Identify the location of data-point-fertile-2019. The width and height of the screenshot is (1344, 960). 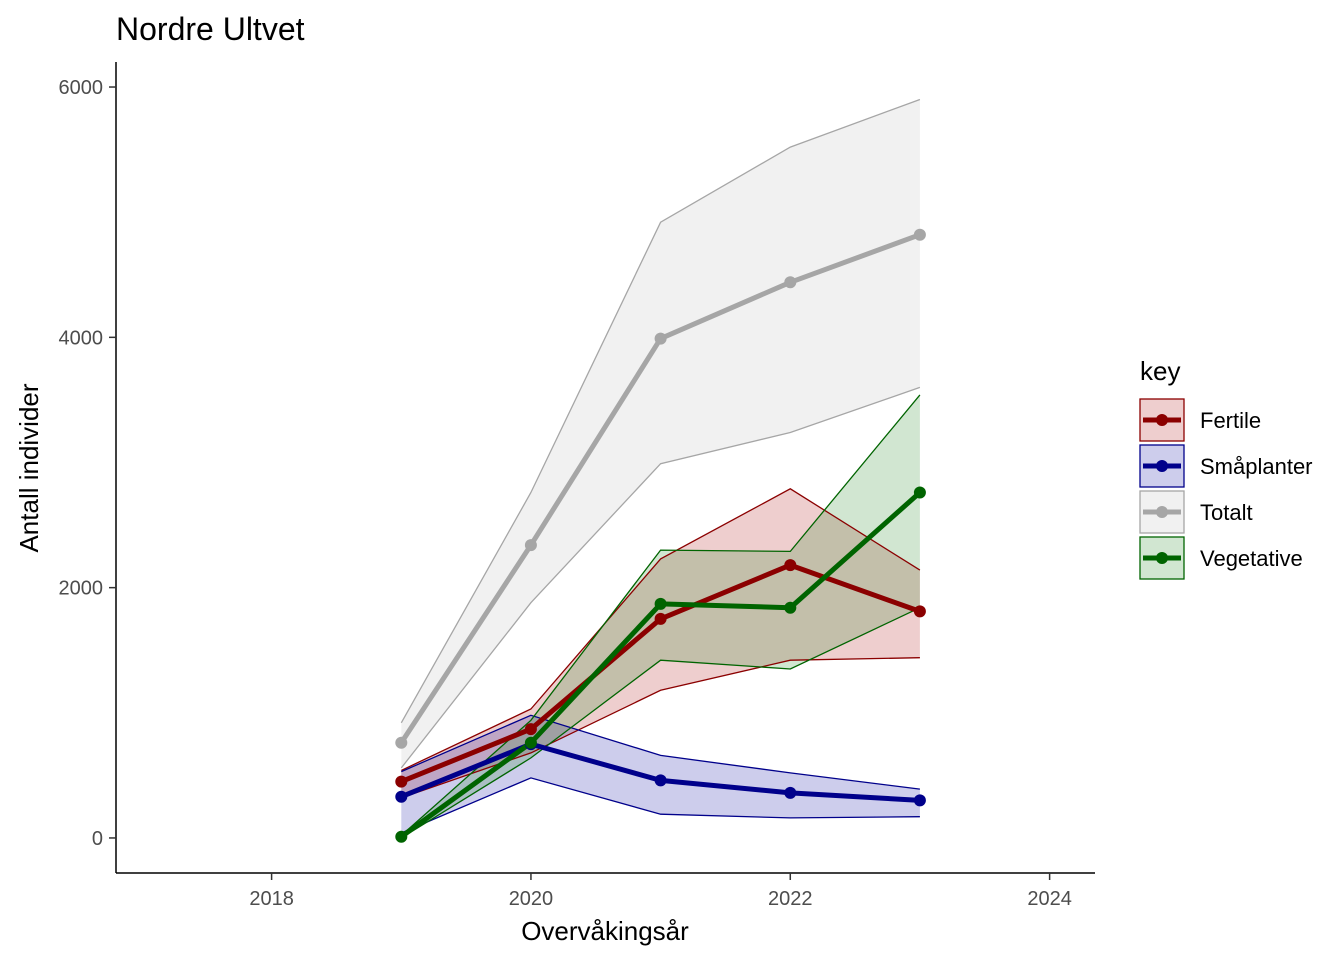
(401, 781).